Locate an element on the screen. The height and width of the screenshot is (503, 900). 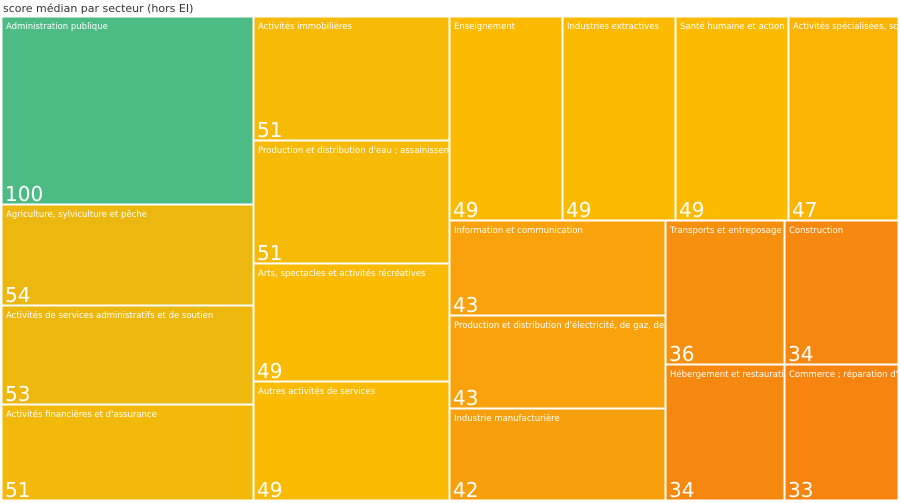
tile-label: Transports et entreposage is located at coordinates (725, 231).